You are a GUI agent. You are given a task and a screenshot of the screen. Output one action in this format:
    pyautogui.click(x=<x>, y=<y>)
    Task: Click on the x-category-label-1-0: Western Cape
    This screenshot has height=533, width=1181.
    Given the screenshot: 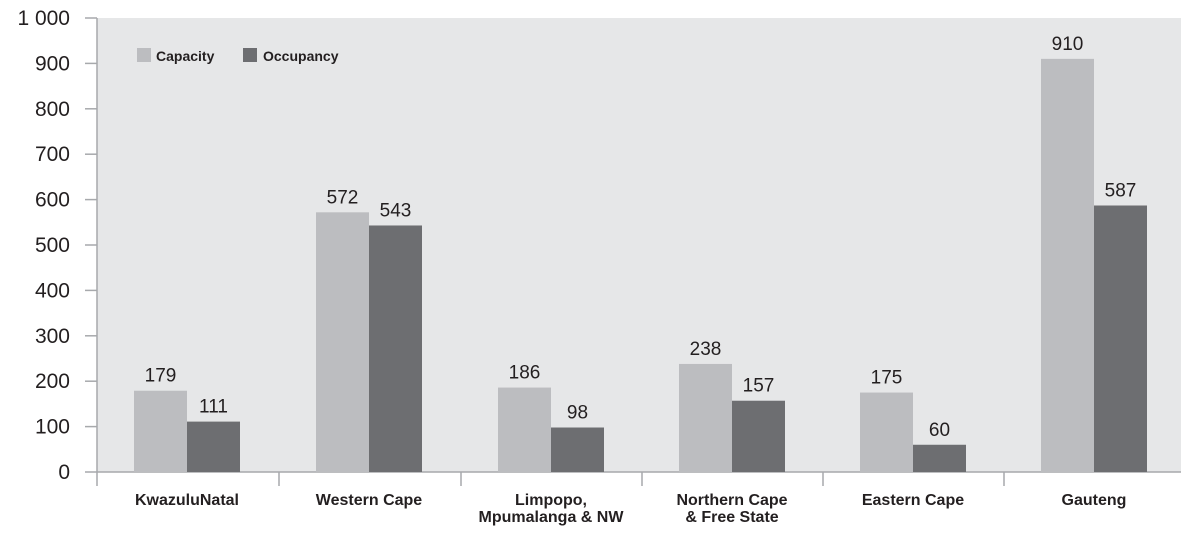 What is the action you would take?
    pyautogui.click(x=369, y=500)
    